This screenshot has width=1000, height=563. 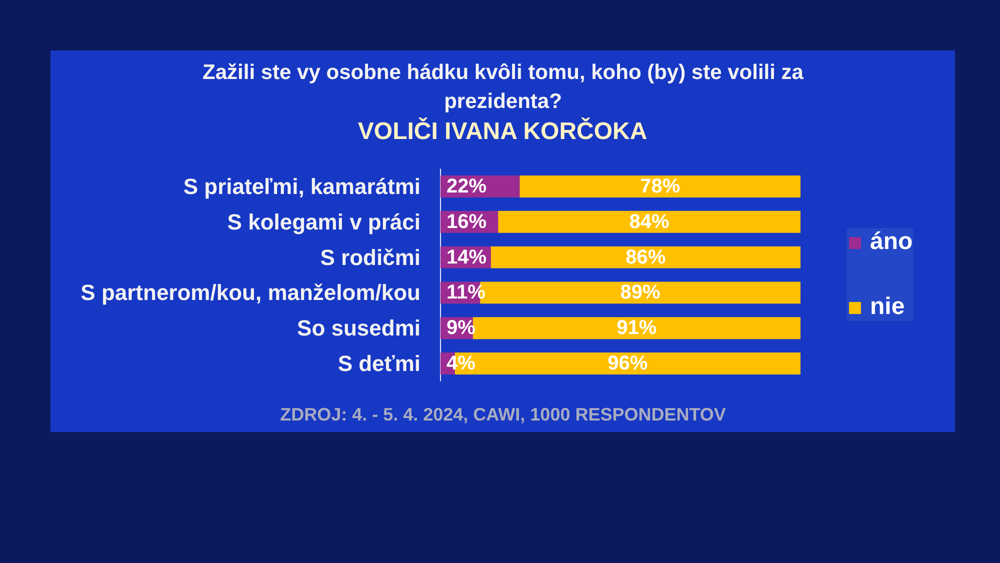 I want to click on y-tick-label: S priateľmi, kamarátmi, so click(x=302, y=186).